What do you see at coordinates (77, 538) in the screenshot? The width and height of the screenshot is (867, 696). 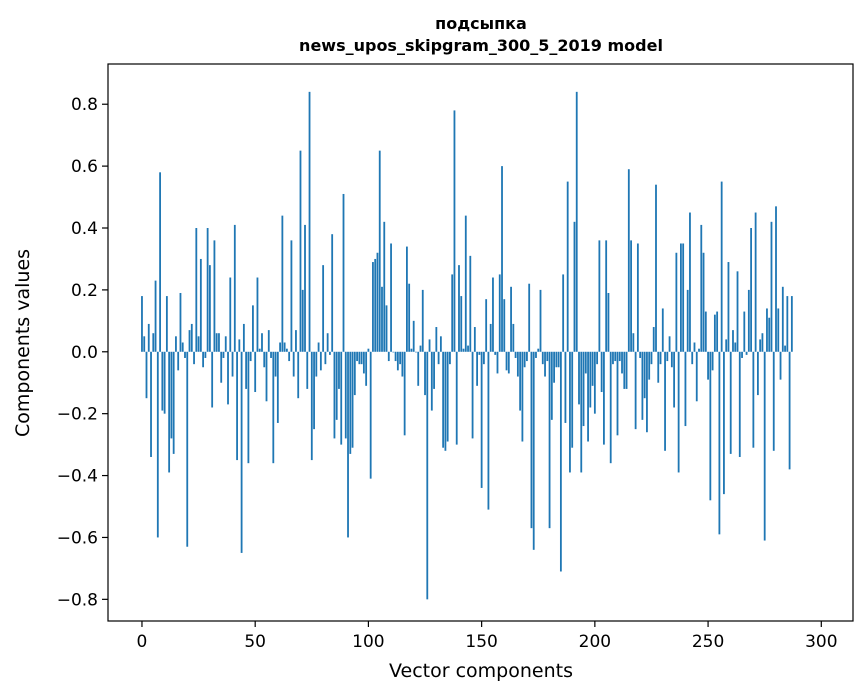 I see `y-tick-label: −0.6` at bounding box center [77, 538].